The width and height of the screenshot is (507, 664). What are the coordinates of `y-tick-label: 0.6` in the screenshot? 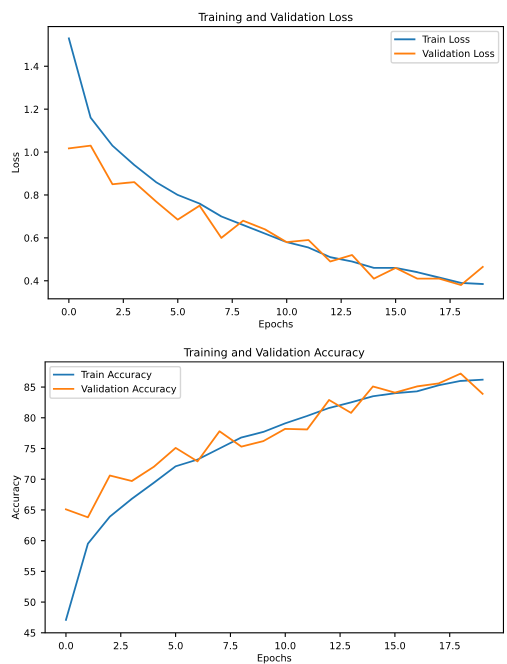 It's located at (31, 238).